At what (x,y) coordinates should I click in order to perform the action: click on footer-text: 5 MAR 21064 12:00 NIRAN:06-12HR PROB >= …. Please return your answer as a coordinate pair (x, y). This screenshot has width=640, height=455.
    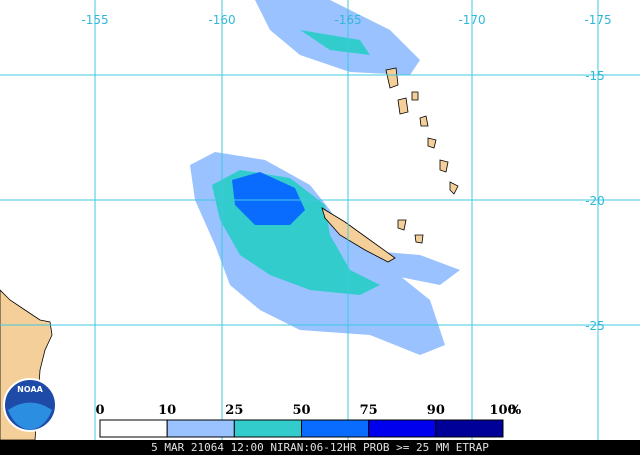
    Looking at the image, I should click on (320, 447).